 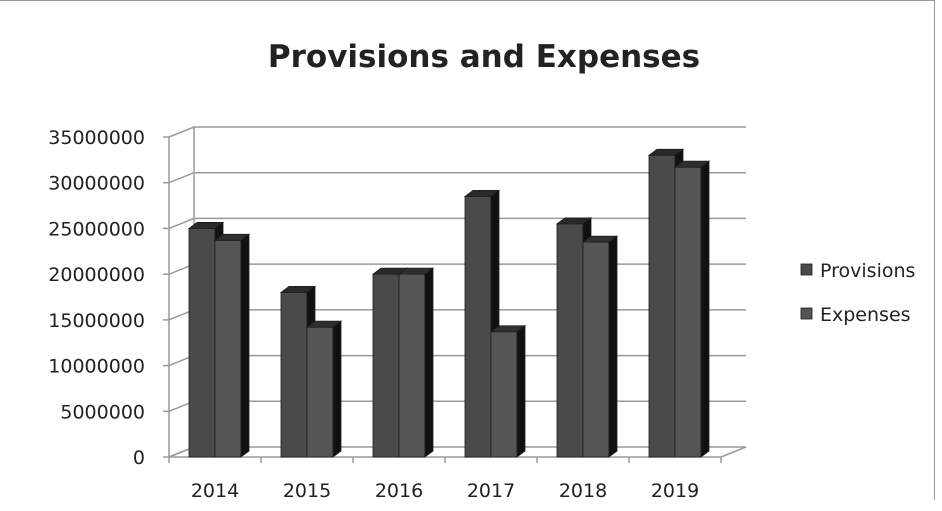 What do you see at coordinates (215, 491) in the screenshot?
I see `x-tick-label: 2014` at bounding box center [215, 491].